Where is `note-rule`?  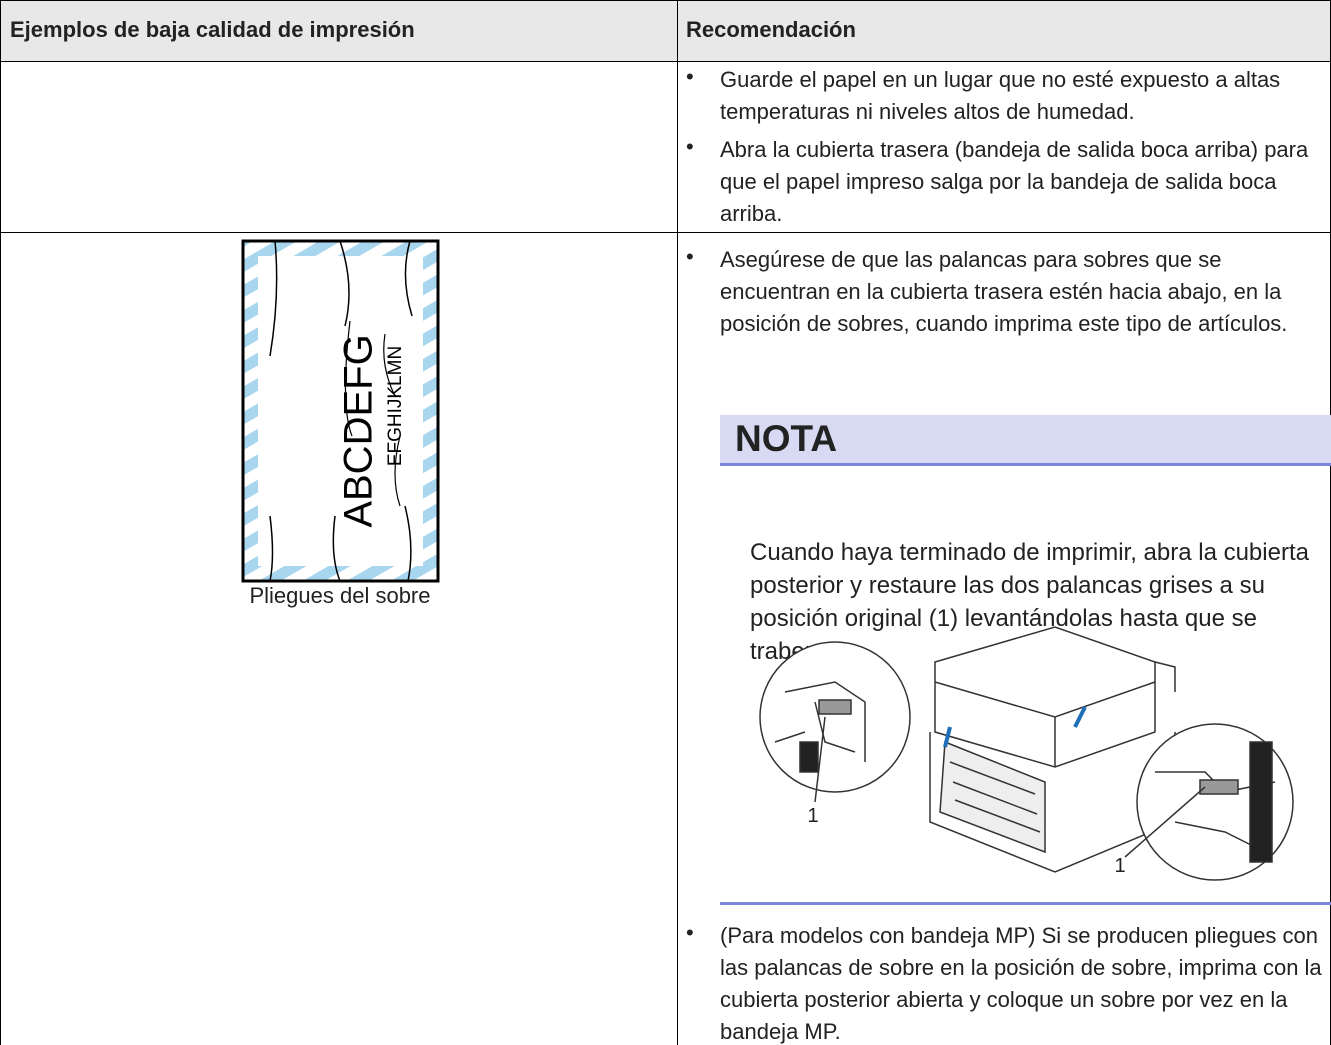
note-rule is located at coordinates (1025, 903).